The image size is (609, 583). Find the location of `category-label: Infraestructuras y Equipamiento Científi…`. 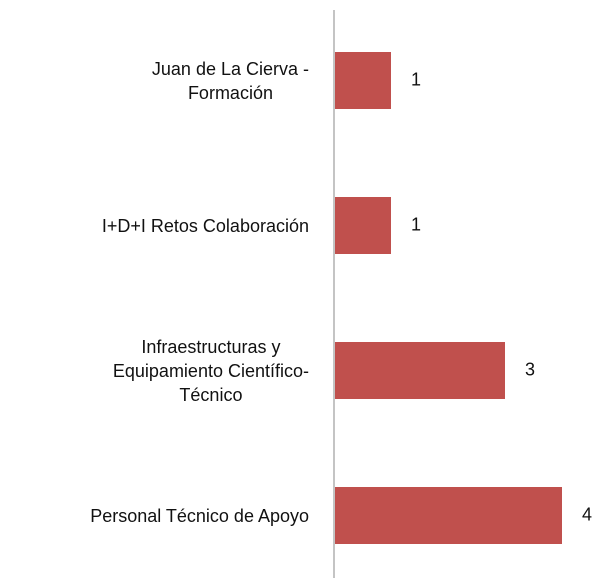

category-label: Infraestructuras y Equipamiento Científi… is located at coordinates (210, 370).